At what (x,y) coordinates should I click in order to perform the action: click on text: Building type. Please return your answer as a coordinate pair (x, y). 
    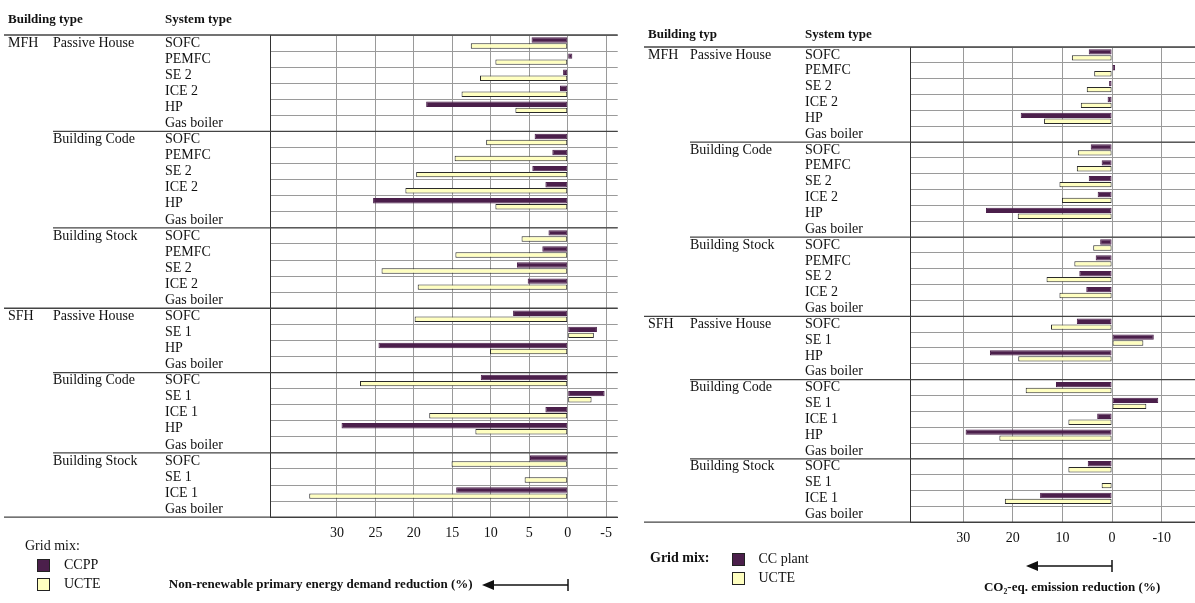
    Looking at the image, I should click on (46, 19).